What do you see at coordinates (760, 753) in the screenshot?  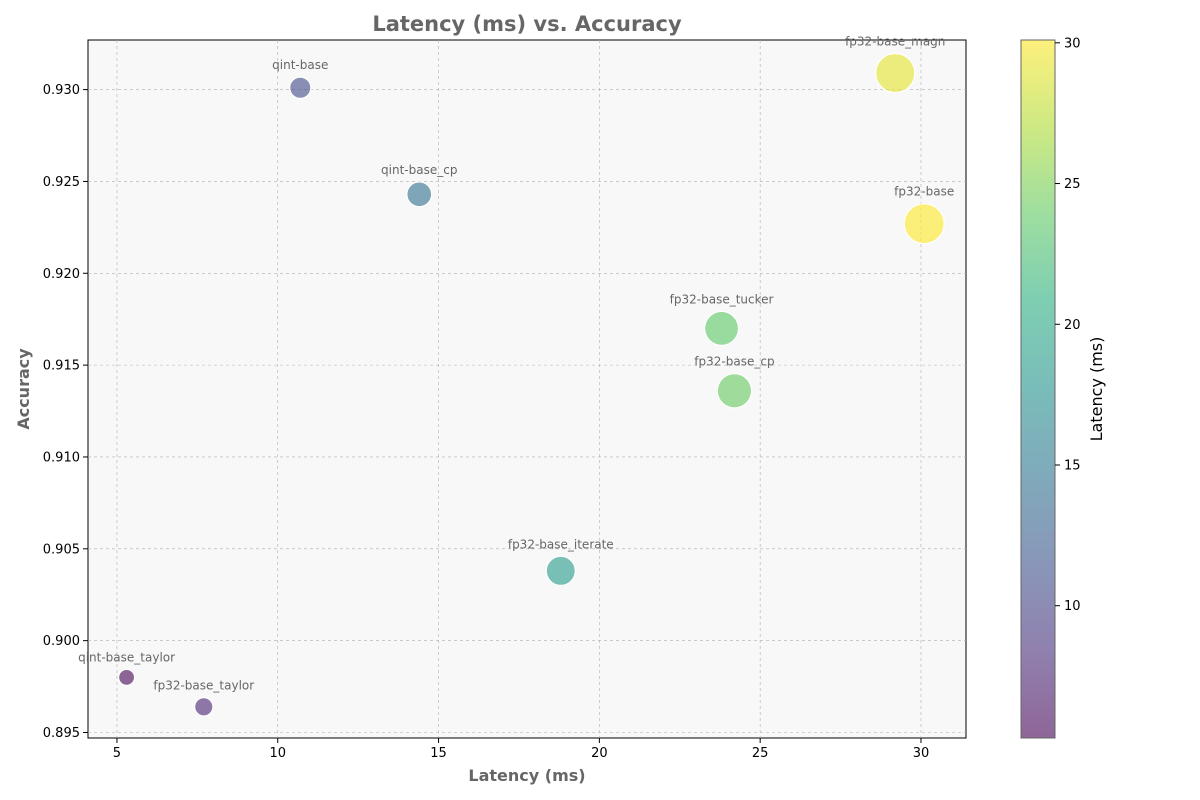 I see `x-tick-label: 25` at bounding box center [760, 753].